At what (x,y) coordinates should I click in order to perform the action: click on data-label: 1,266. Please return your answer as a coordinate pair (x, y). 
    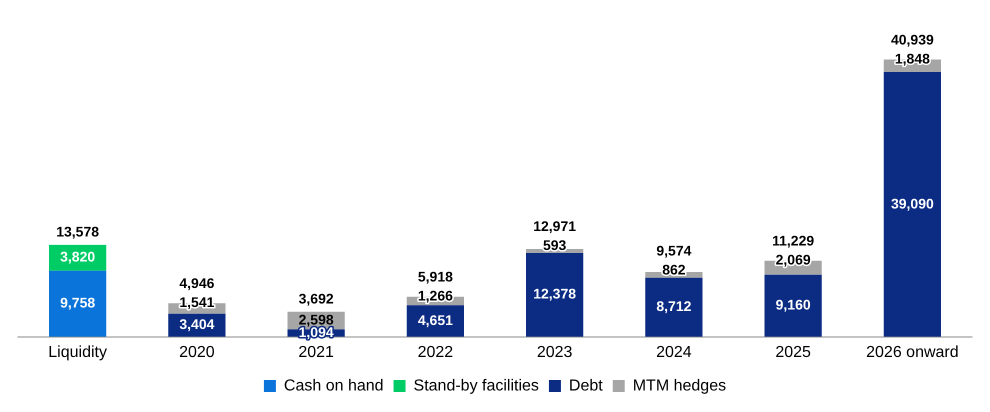
    Looking at the image, I should click on (436, 296).